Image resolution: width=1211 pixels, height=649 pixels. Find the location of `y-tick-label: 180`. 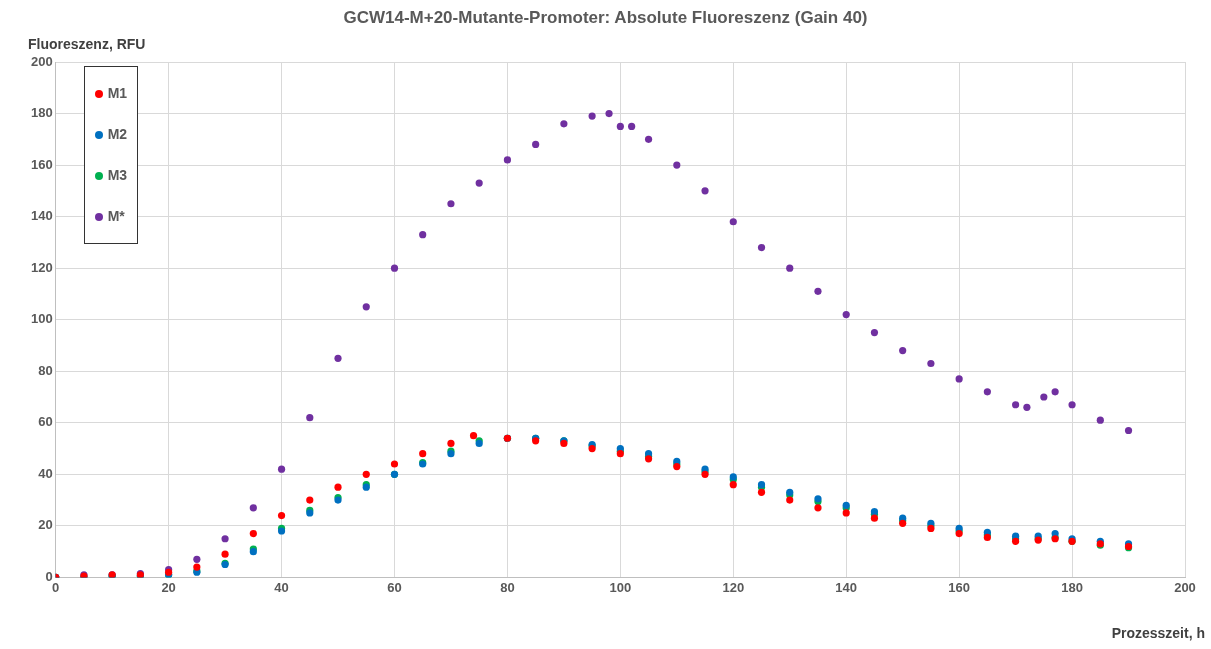

y-tick-label: 180 is located at coordinates (41, 113).